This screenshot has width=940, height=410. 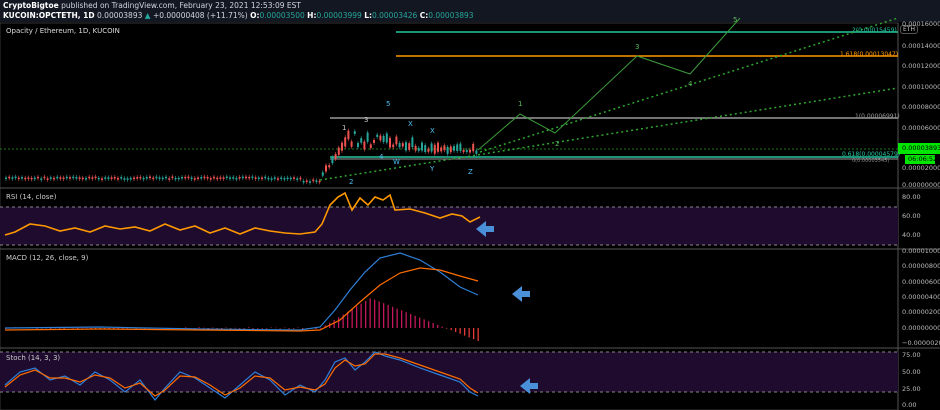 What do you see at coordinates (470, 172) in the screenshot?
I see `wave-label: Z` at bounding box center [470, 172].